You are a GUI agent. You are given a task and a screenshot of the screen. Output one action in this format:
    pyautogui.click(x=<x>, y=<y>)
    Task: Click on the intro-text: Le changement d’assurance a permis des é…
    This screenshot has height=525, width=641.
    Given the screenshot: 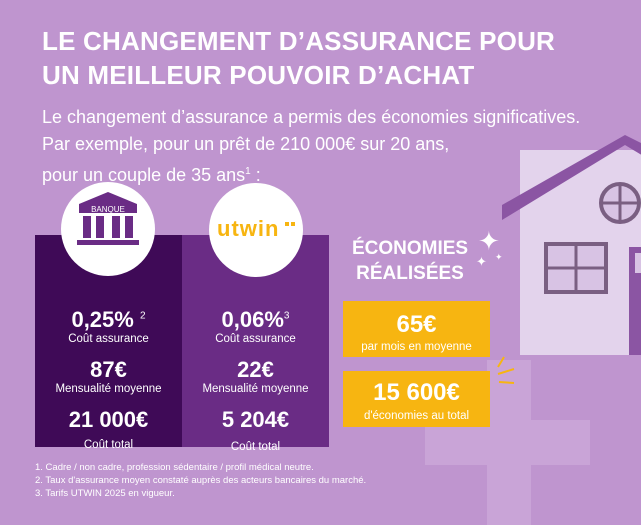 What is the action you would take?
    pyautogui.click(x=311, y=146)
    